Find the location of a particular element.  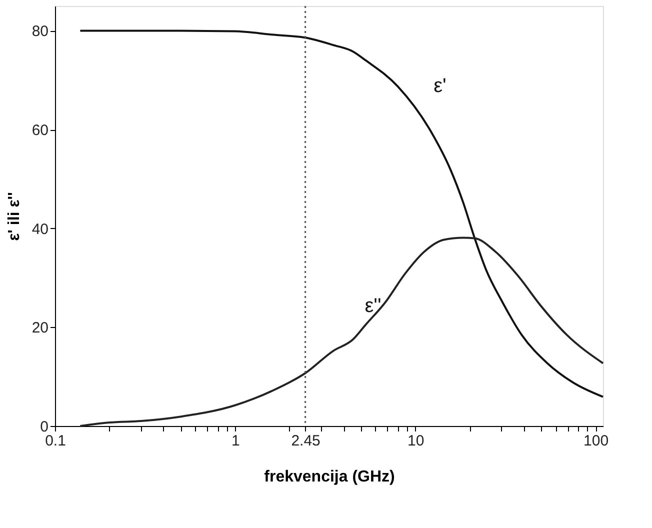

x-tick-label: 100 is located at coordinates (596, 441).